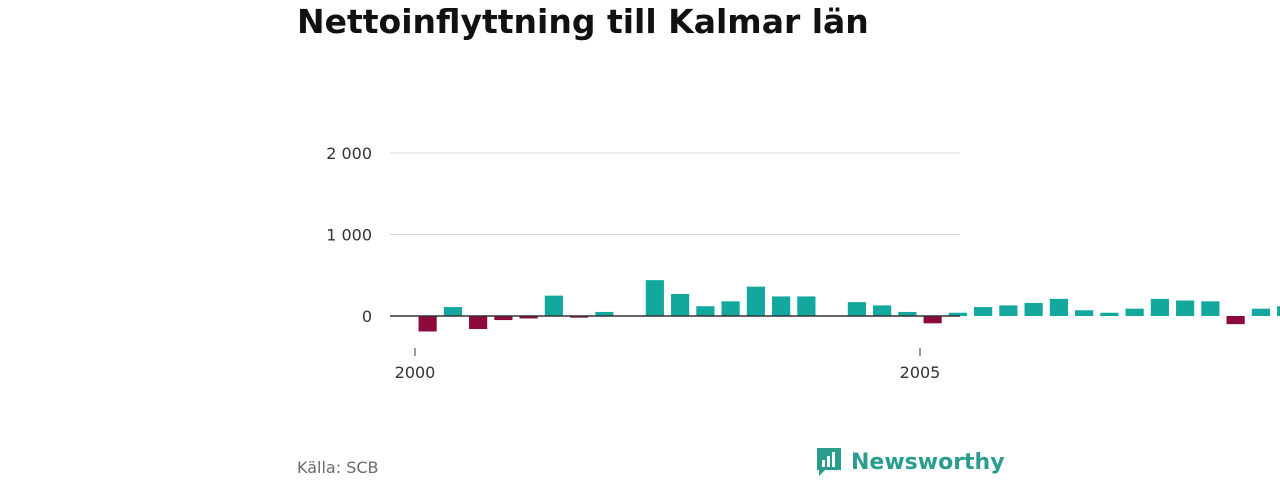 This screenshot has height=480, width=1280. What do you see at coordinates (675, 335) in the screenshot?
I see `axes` at bounding box center [675, 335].